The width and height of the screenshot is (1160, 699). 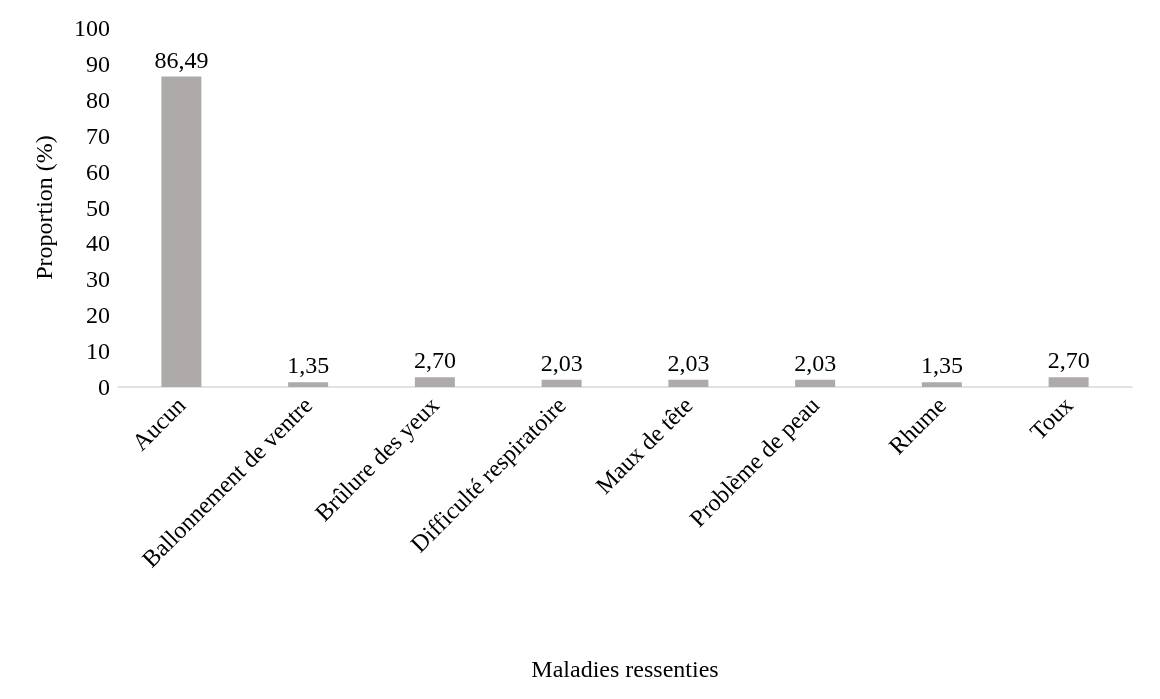 What do you see at coordinates (98, 63) in the screenshot?
I see `y-tick-label: 90` at bounding box center [98, 63].